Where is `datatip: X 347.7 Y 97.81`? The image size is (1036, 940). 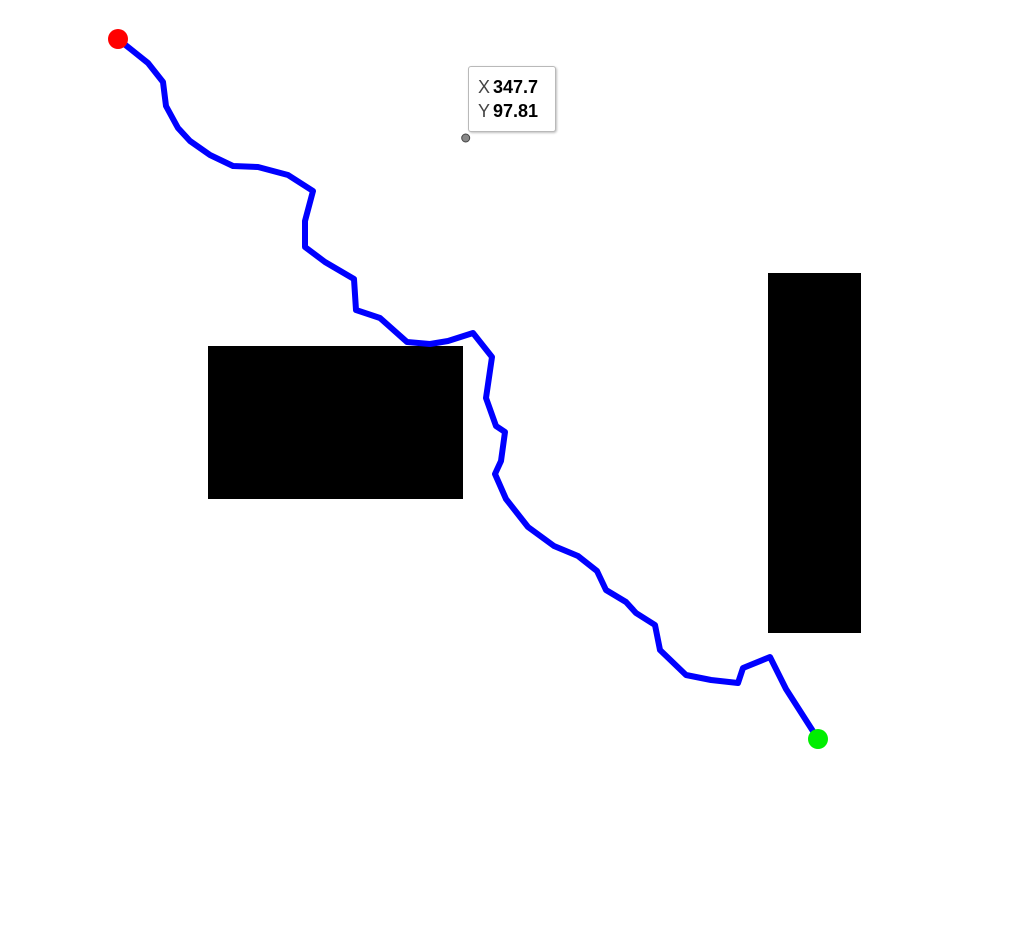
datatip: X 347.7 Y 97.81 is located at coordinates (512, 99).